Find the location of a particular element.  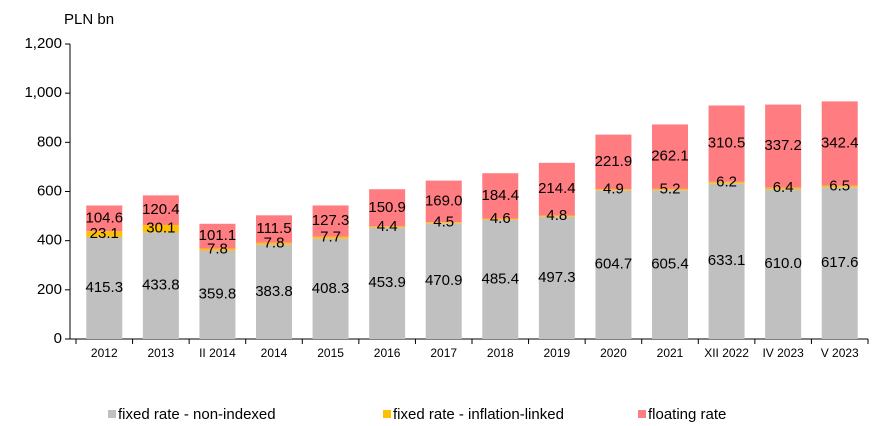

data-label: 6.5 is located at coordinates (839, 185).